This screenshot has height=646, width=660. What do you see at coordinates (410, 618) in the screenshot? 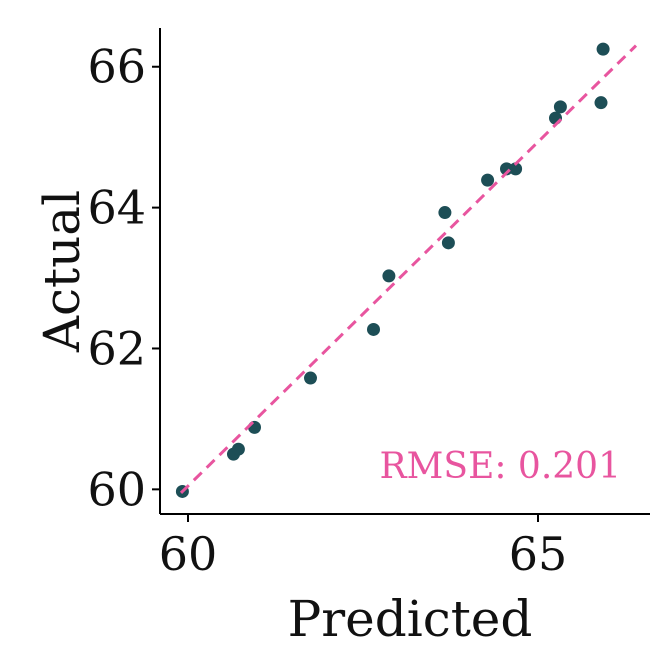
I see `x-axis-title: Predicted` at bounding box center [410, 618].